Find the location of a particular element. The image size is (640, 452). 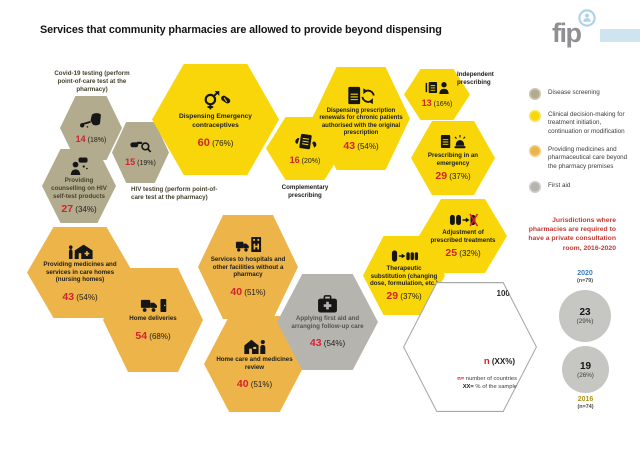

home-care-value: 40 (51%) is located at coordinates (254, 384).